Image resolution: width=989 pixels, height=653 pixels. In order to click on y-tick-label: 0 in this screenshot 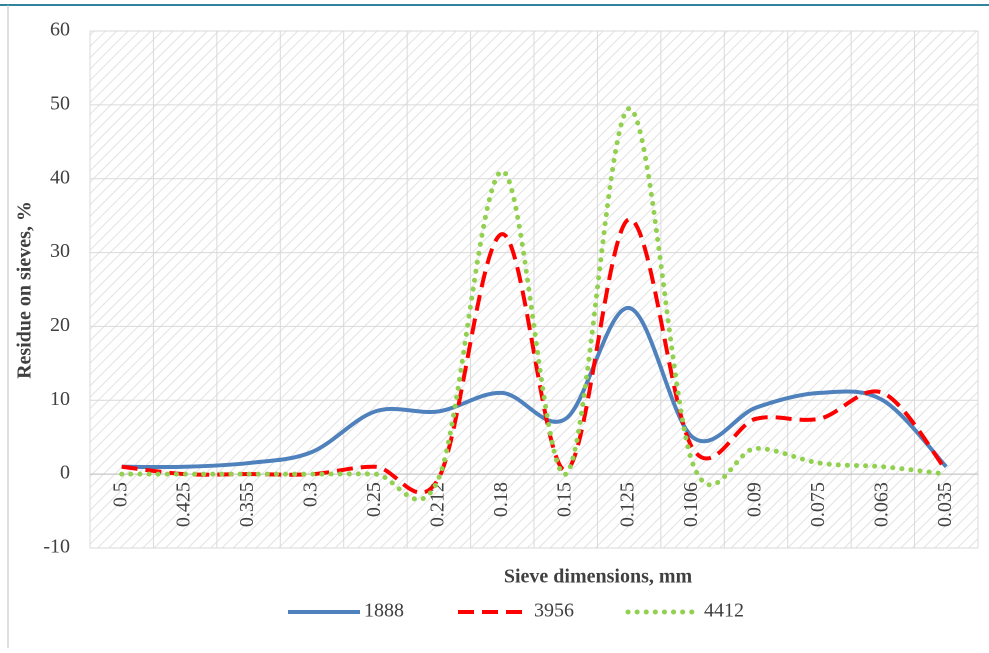, I will do `click(65, 473)`.